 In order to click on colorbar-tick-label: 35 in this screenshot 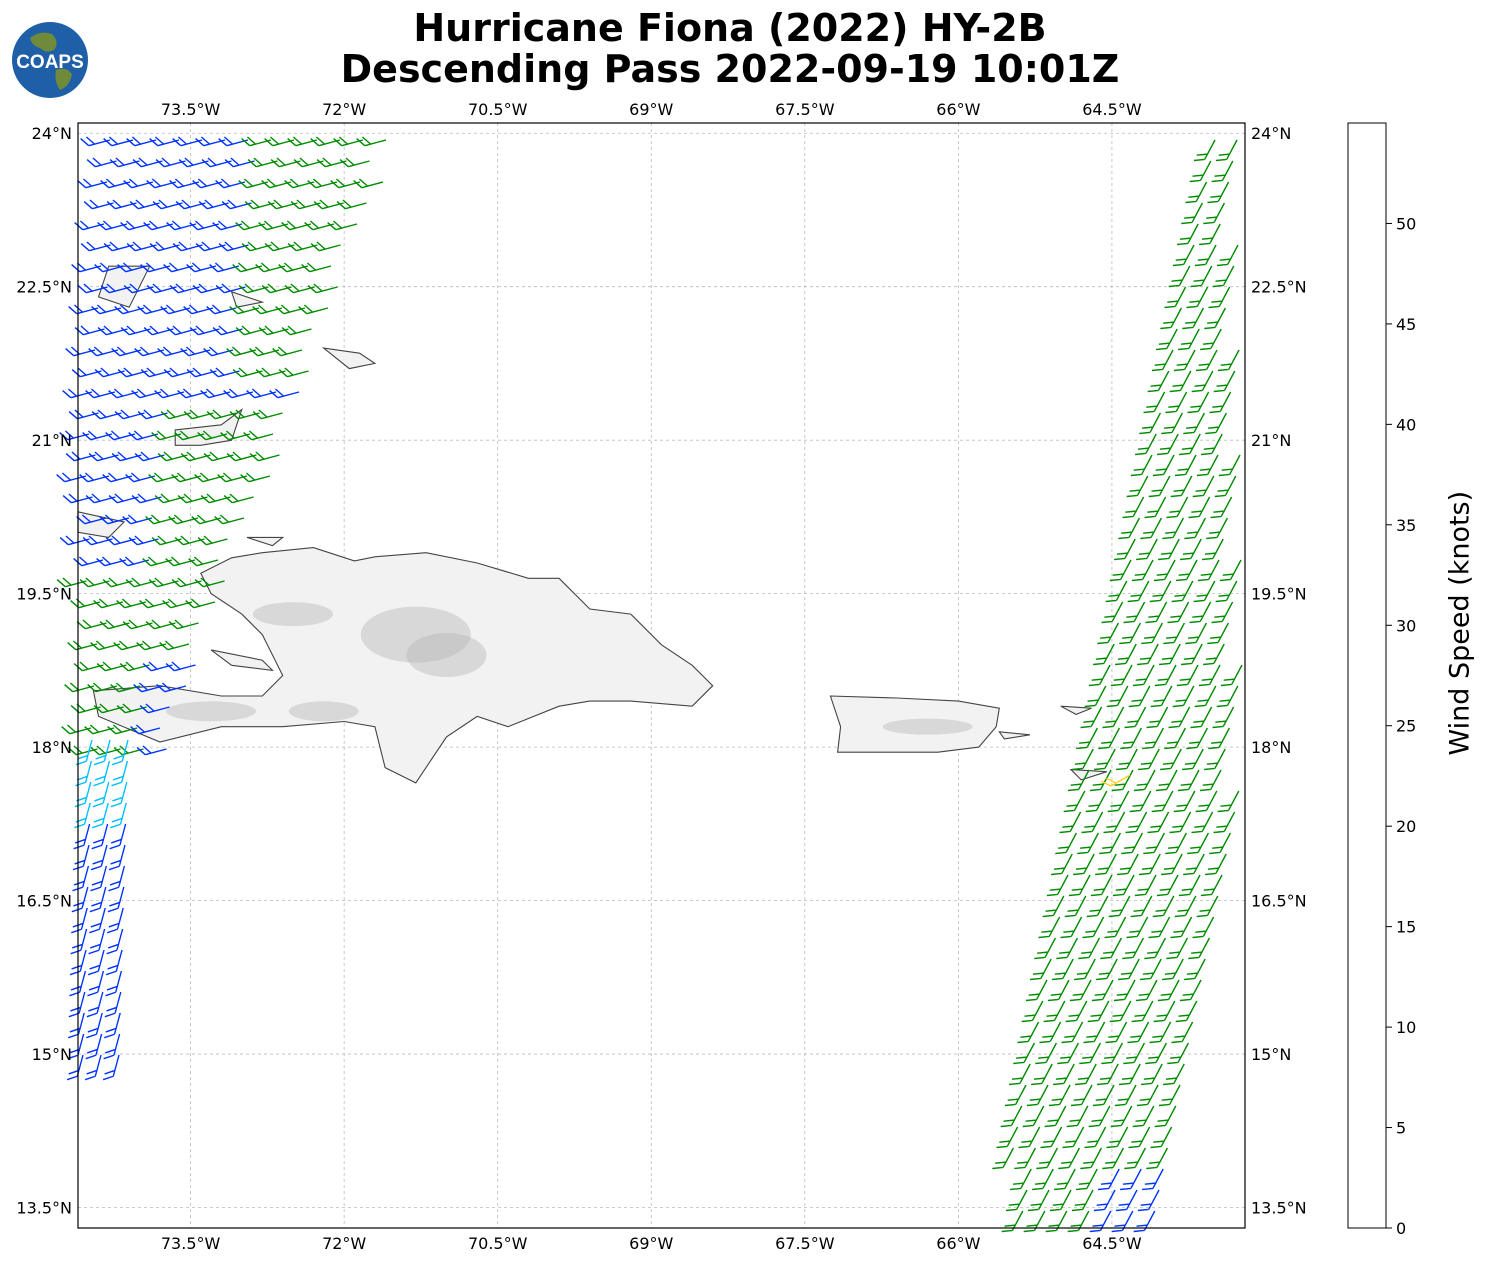, I will do `click(1406, 525)`.